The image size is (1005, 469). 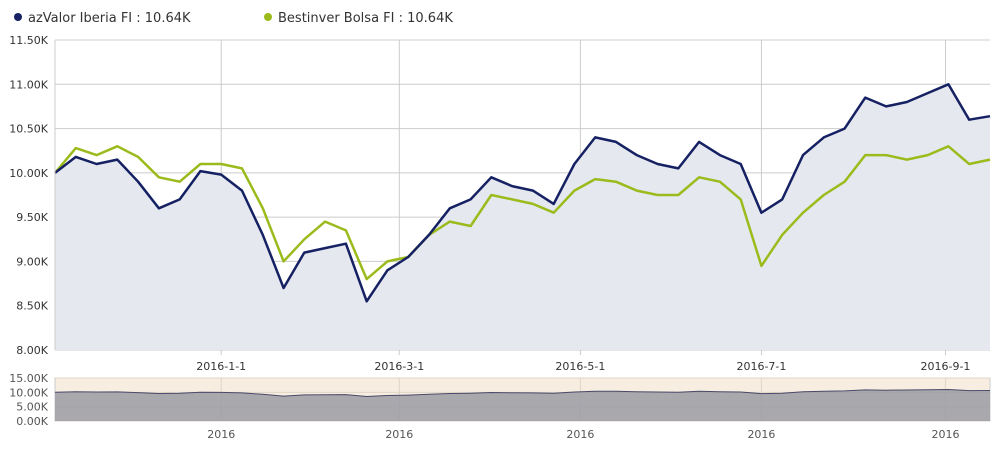 What do you see at coordinates (32, 261) in the screenshot?
I see `y-tick-label: 9.00K` at bounding box center [32, 261].